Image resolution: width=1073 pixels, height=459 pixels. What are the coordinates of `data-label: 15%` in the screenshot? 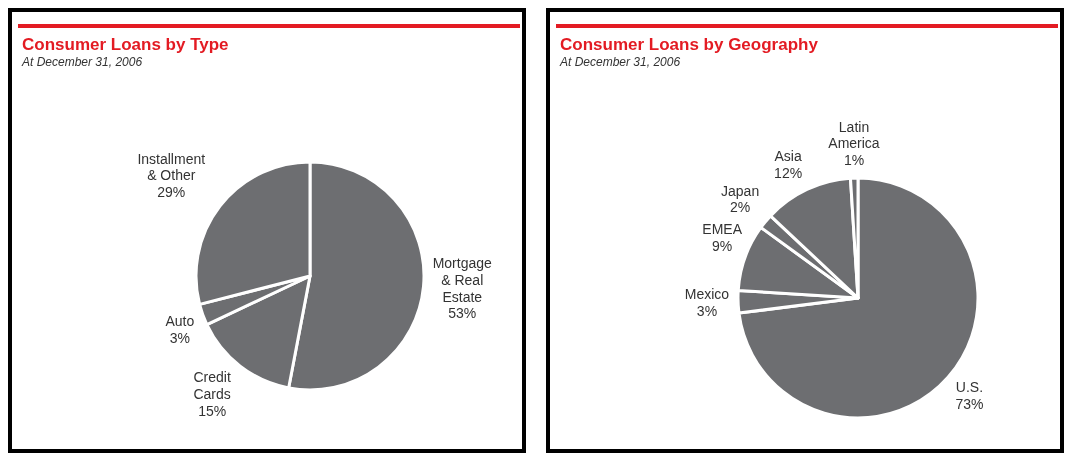 It's located at (212, 410).